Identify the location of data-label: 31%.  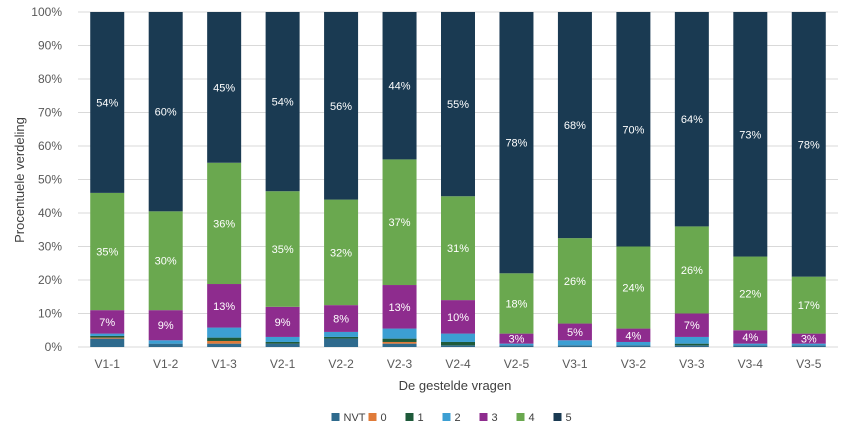
(458, 249).